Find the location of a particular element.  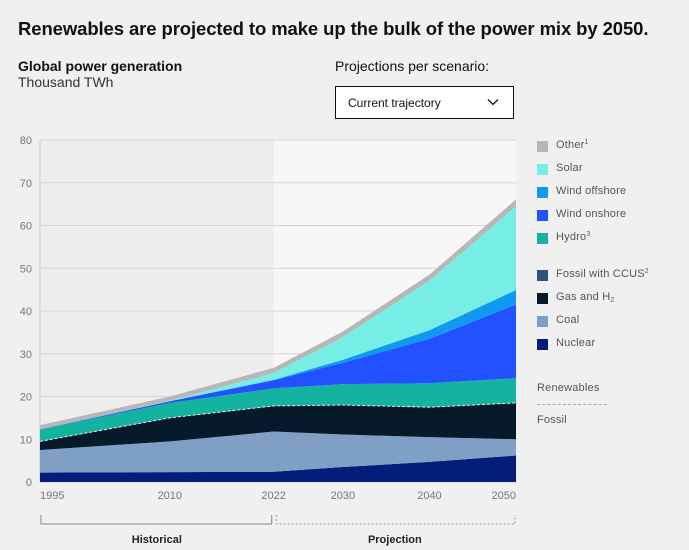

projection-label: Projection is located at coordinates (395, 540).